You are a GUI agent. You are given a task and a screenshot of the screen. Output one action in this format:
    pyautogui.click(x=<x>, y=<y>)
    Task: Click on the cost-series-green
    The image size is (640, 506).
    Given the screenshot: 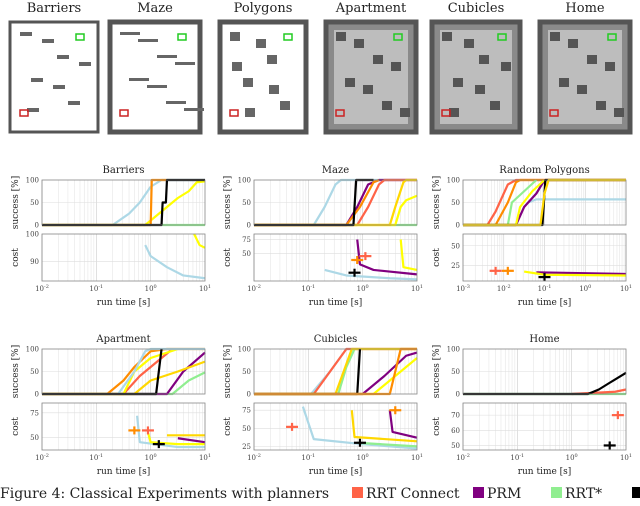 What is the action you would take?
    pyautogui.click(x=387, y=444)
    